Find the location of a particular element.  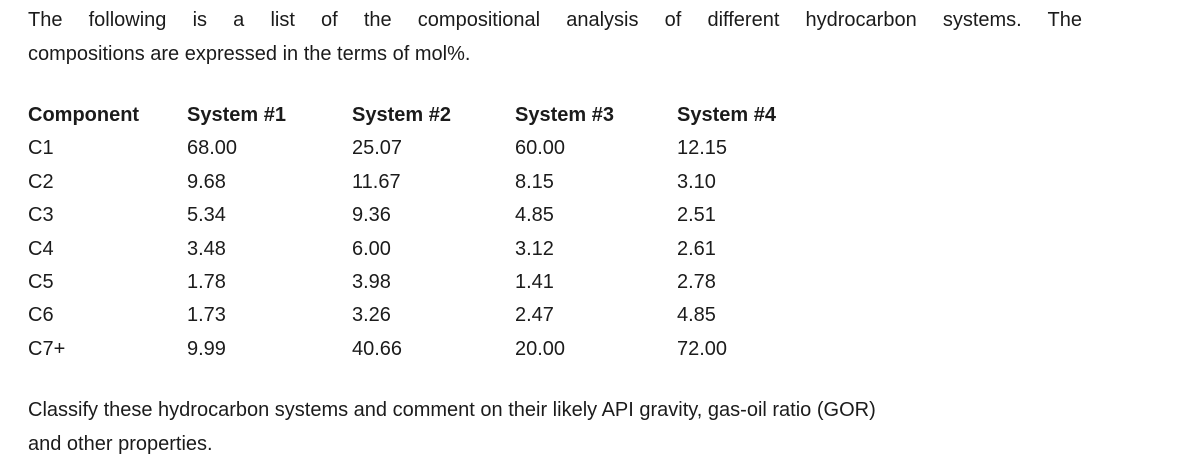

component-label: C4 is located at coordinates (41, 248).